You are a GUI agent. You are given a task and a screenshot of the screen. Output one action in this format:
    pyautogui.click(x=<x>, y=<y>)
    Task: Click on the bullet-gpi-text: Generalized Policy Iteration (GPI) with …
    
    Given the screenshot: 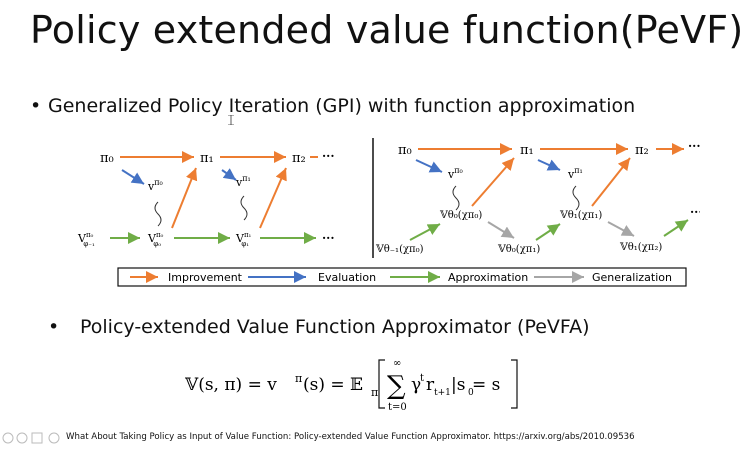 What is the action you would take?
    pyautogui.click(x=342, y=106)
    